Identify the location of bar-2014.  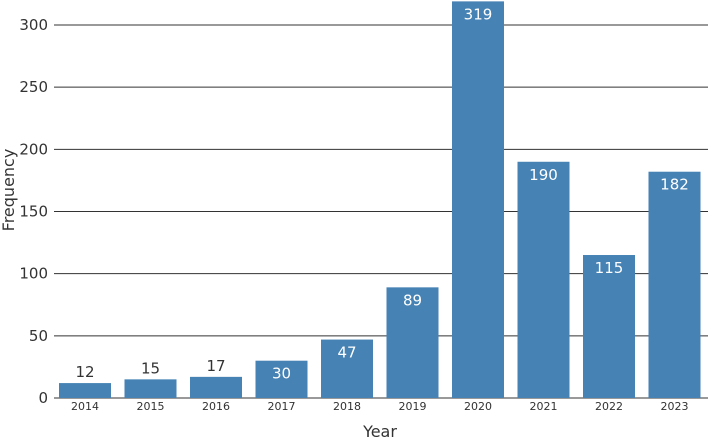
(85, 390).